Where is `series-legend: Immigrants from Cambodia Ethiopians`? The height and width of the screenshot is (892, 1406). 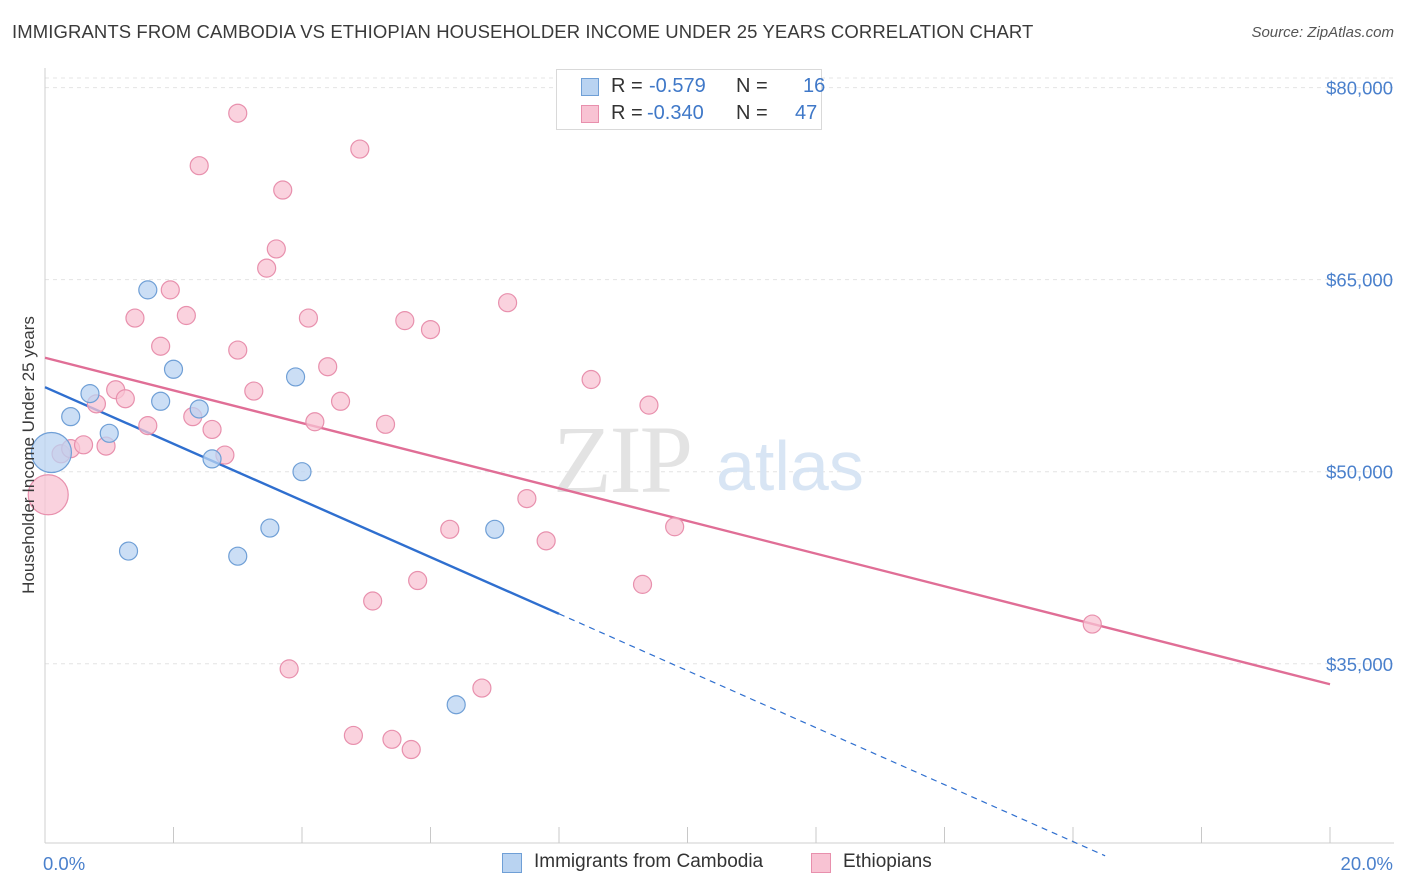
series-legend: Immigrants from Cambodia Ethiopians is located at coordinates (703, 864).